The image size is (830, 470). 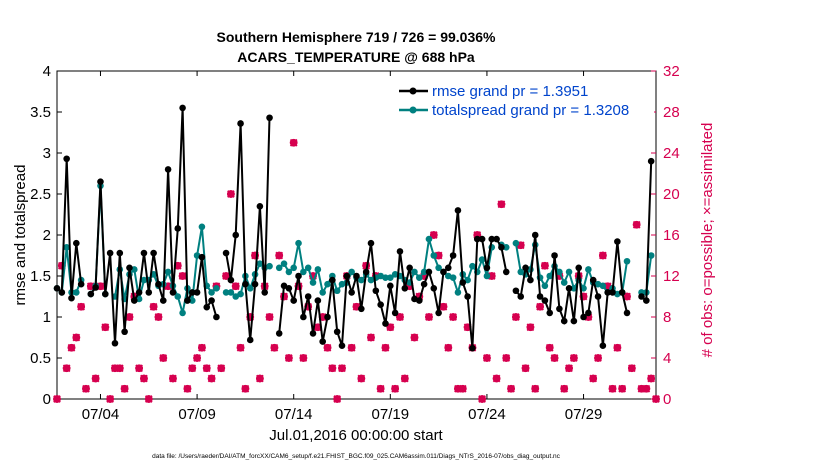 I want to click on y-tick-label-left: 3, so click(x=47, y=153).